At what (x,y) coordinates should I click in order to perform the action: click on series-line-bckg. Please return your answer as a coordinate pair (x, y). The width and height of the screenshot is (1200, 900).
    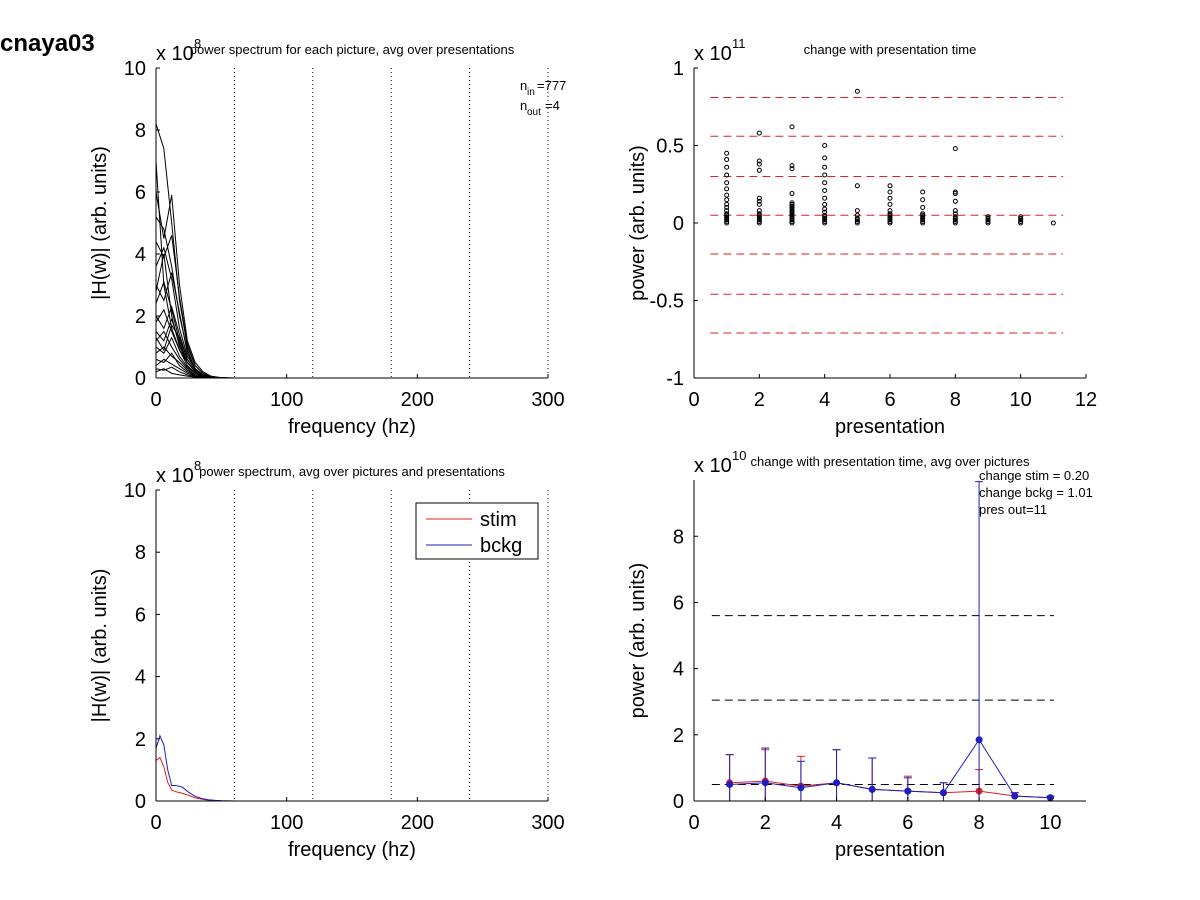
    Looking at the image, I should click on (351, 768).